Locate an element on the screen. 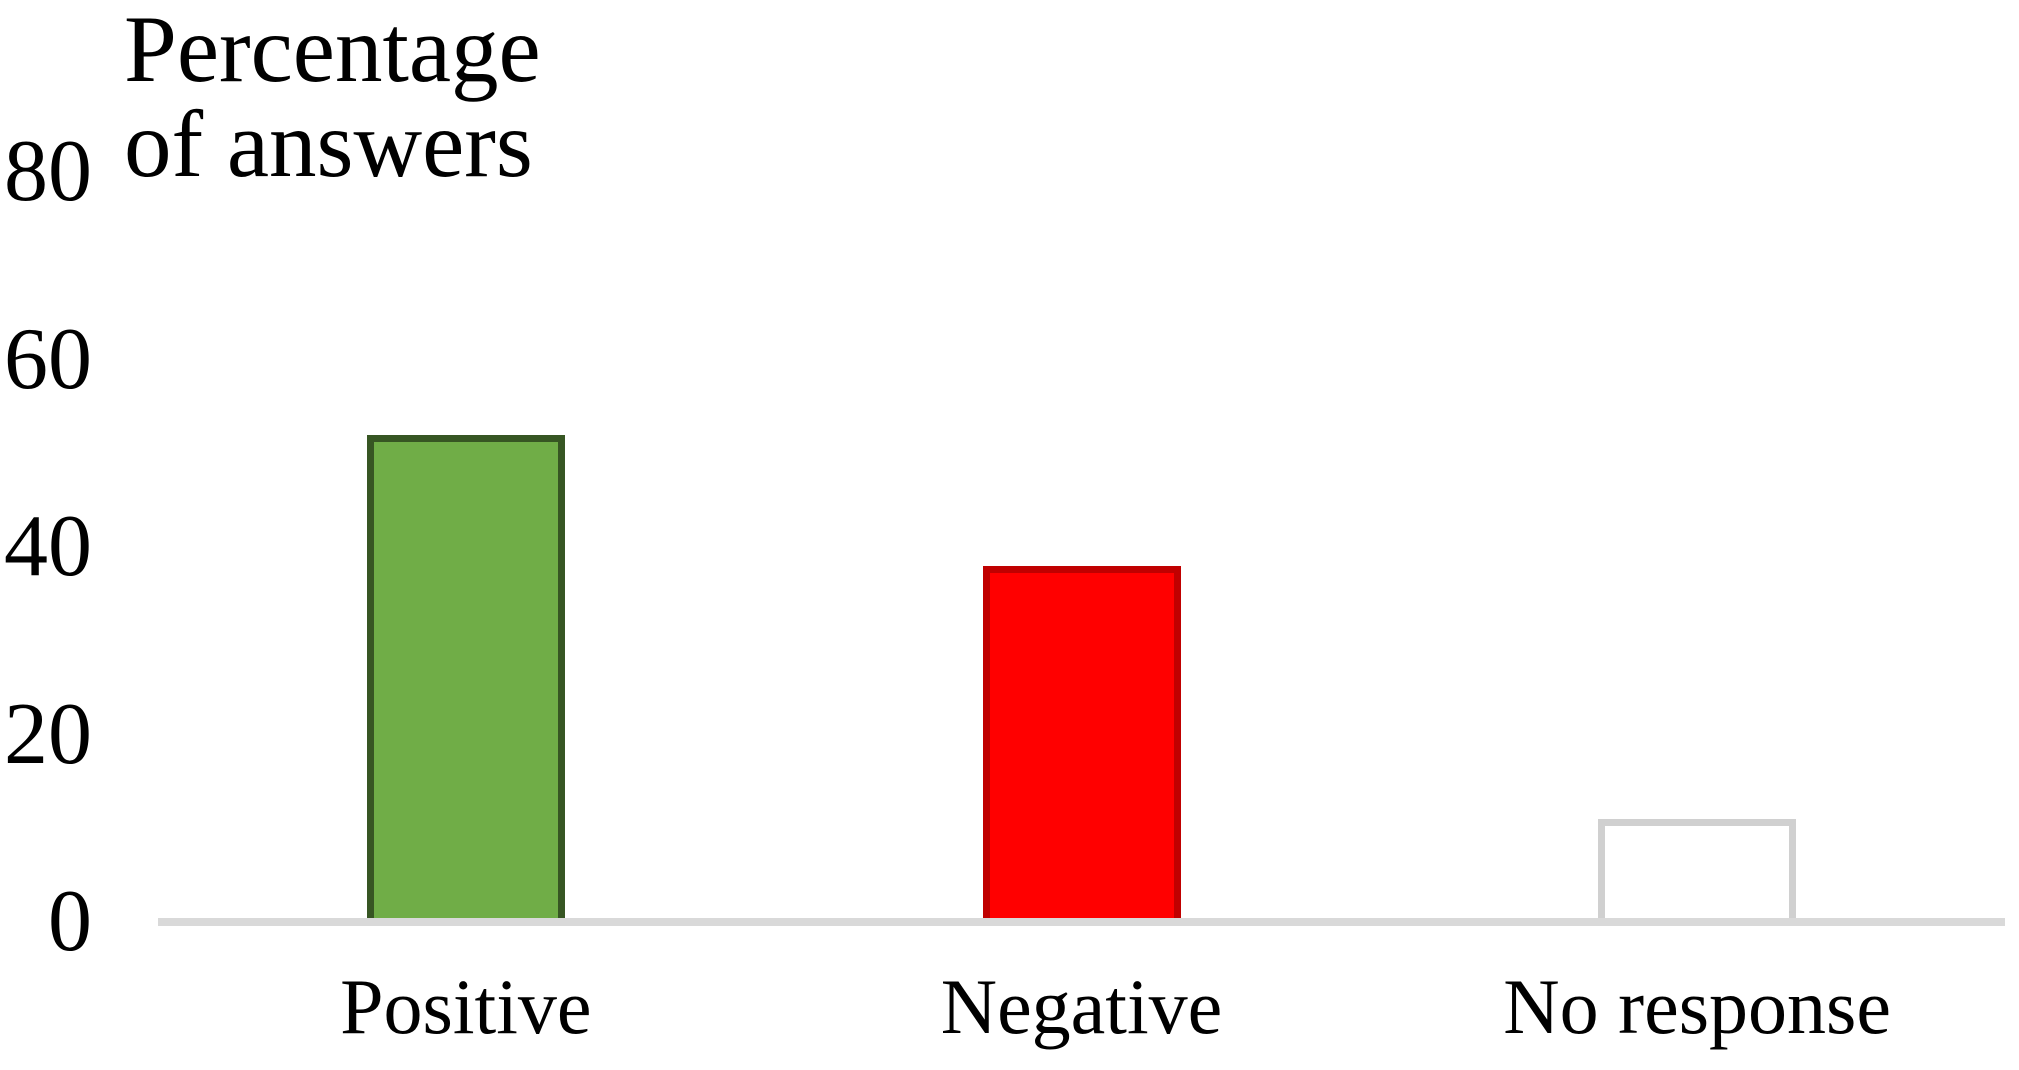 This screenshot has height=1070, width=2019. x-label-negative: Negative is located at coordinates (1081, 1006).